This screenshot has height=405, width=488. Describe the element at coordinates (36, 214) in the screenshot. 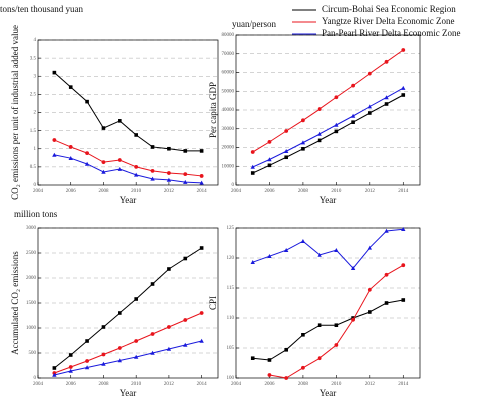

I see `unit-label: million tons` at that location.